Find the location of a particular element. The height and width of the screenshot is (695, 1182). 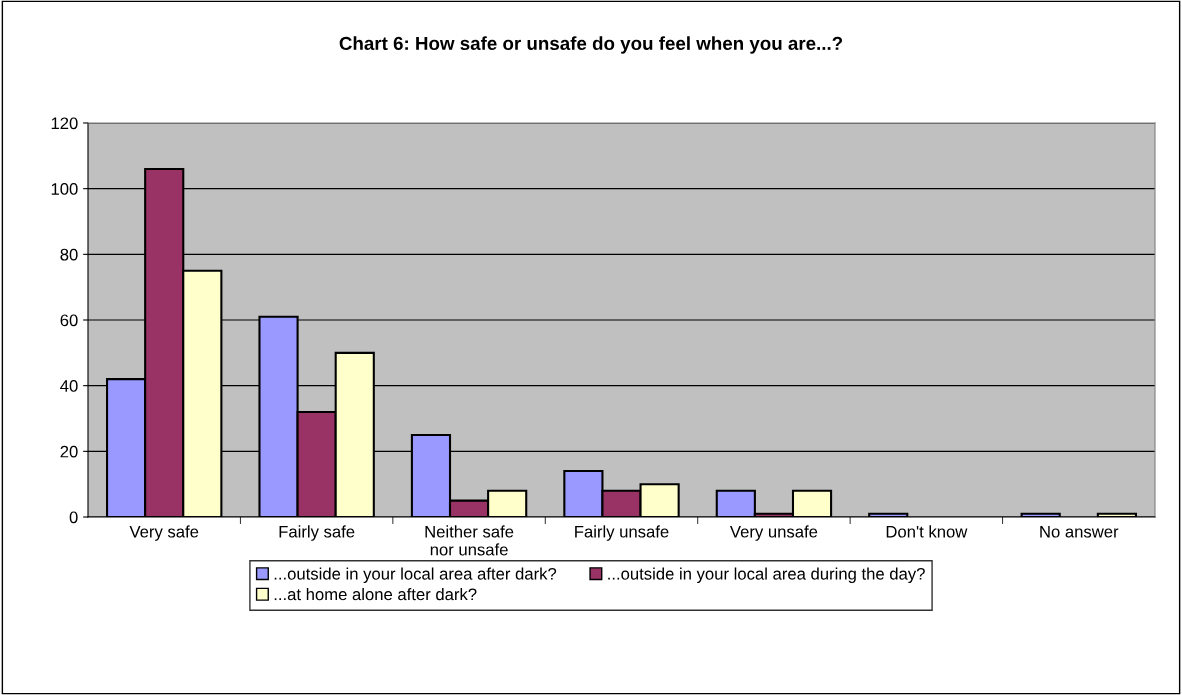

legend-label: ...outside in your local area after dark? is located at coordinates (415, 575).